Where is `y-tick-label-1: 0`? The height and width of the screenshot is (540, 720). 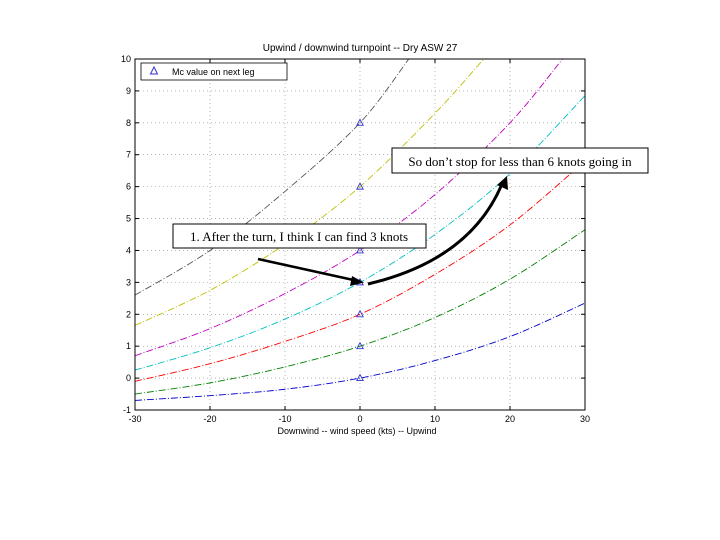 y-tick-label-1: 0 is located at coordinates (128, 378).